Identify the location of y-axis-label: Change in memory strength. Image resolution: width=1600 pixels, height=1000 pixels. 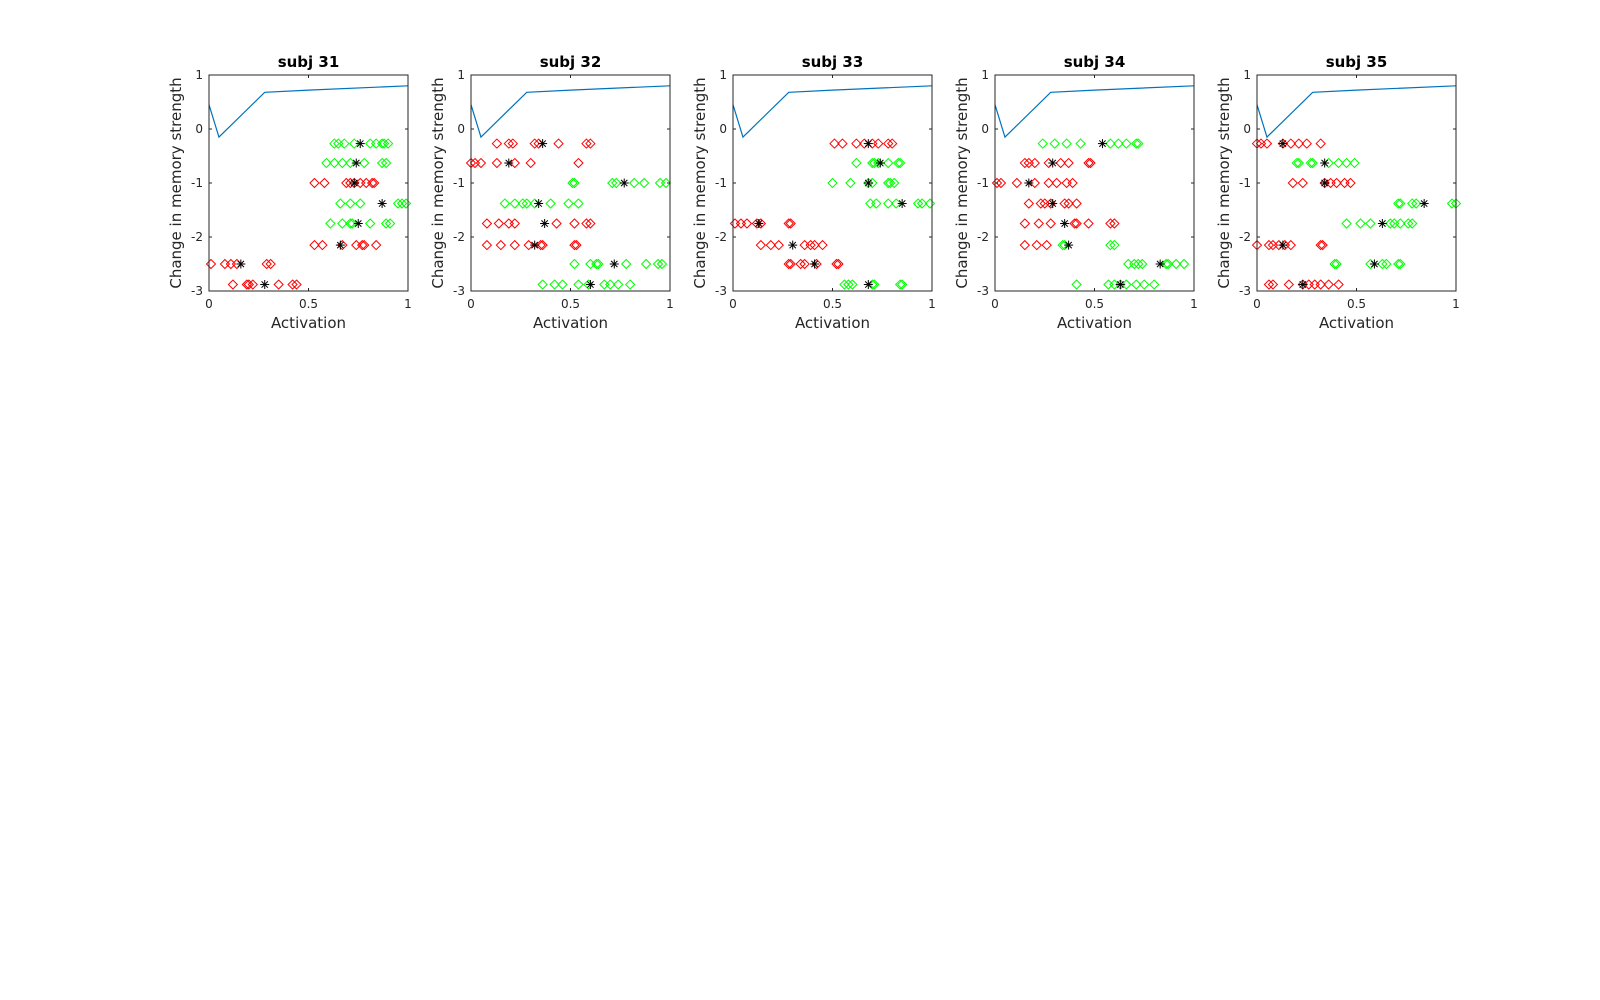
(962, 182).